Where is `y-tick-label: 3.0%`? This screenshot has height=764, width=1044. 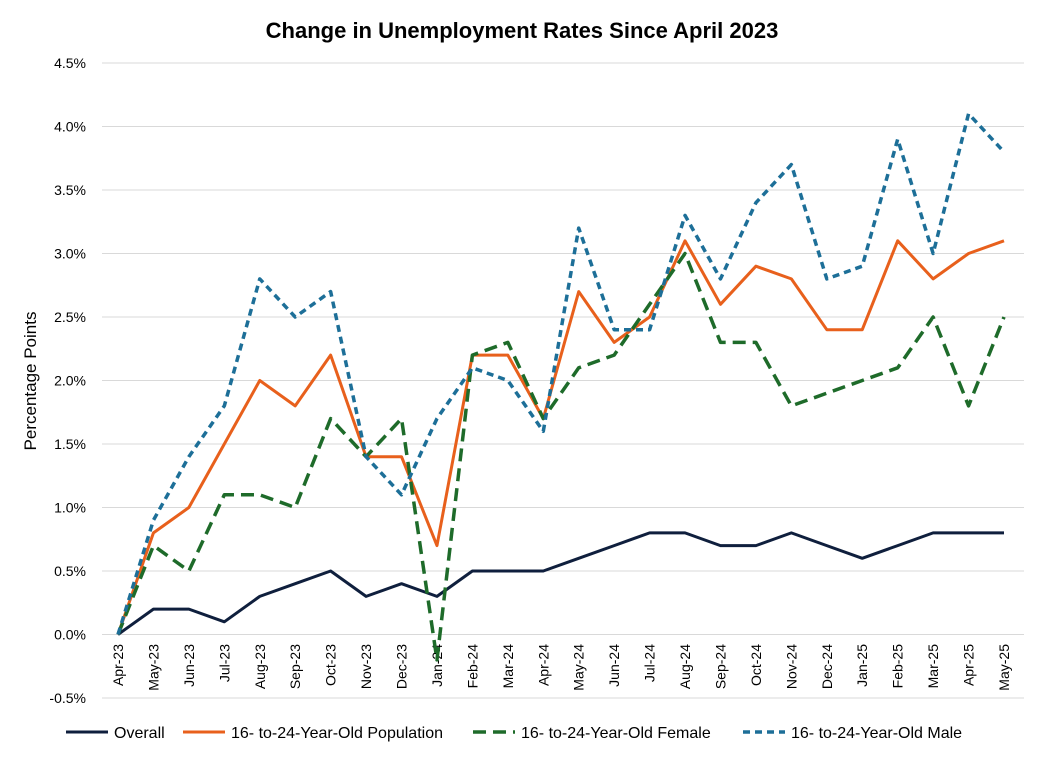 y-tick-label: 3.0% is located at coordinates (70, 254).